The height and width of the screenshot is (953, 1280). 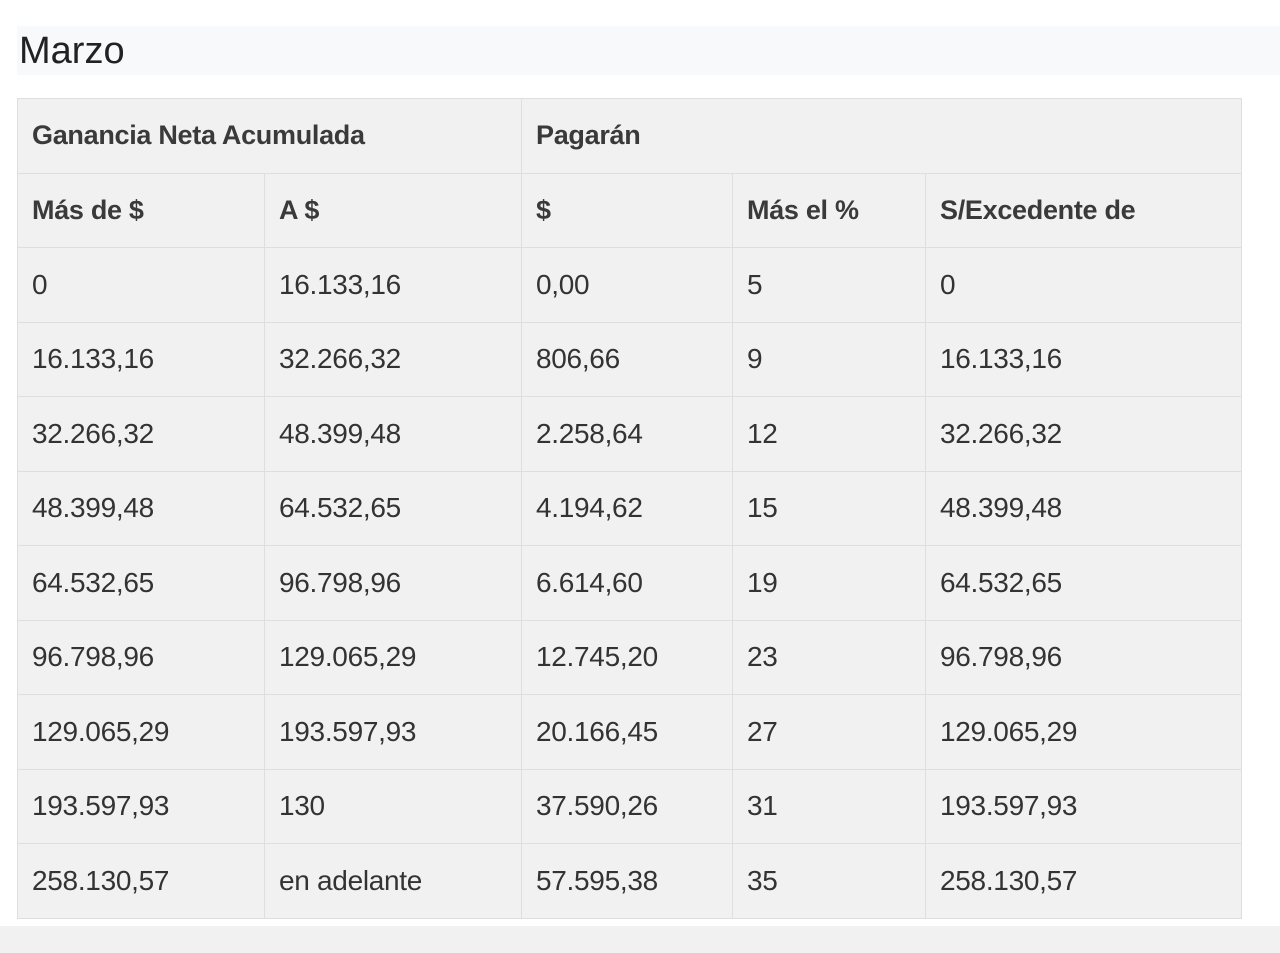 What do you see at coordinates (829, 285) in the screenshot?
I see `cell-porcentaje: 5` at bounding box center [829, 285].